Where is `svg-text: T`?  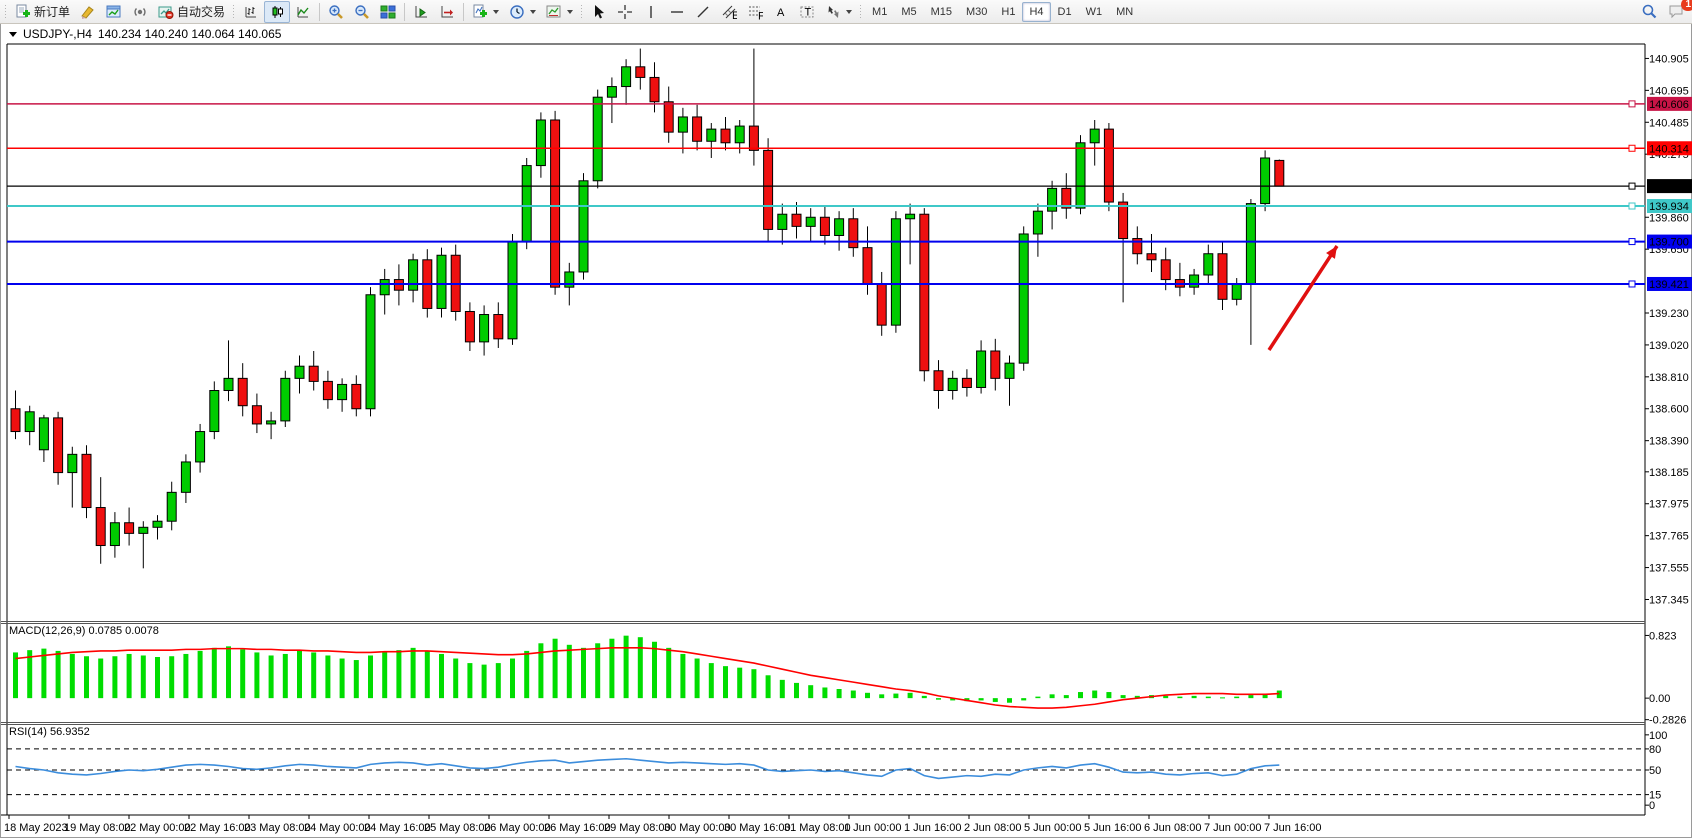 svg-text: T is located at coordinates (808, 12).